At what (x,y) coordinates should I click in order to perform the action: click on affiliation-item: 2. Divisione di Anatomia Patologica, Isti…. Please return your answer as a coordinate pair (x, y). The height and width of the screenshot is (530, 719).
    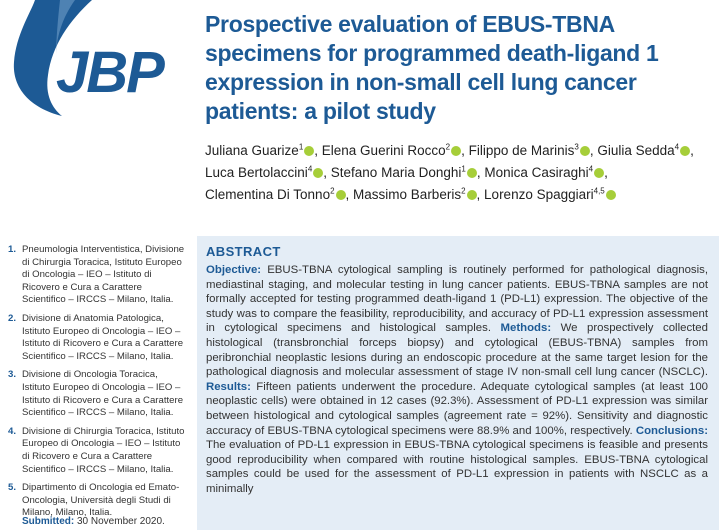
    Looking at the image, I should click on (98, 338).